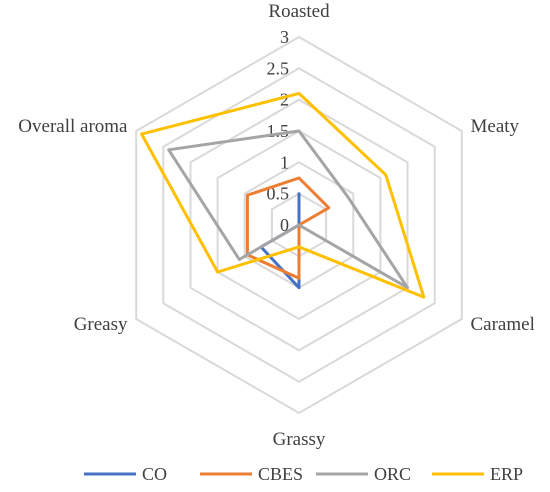  Describe the element at coordinates (303, 474) in the screenshot. I see `legend: CO CBES ORC ERP` at that location.